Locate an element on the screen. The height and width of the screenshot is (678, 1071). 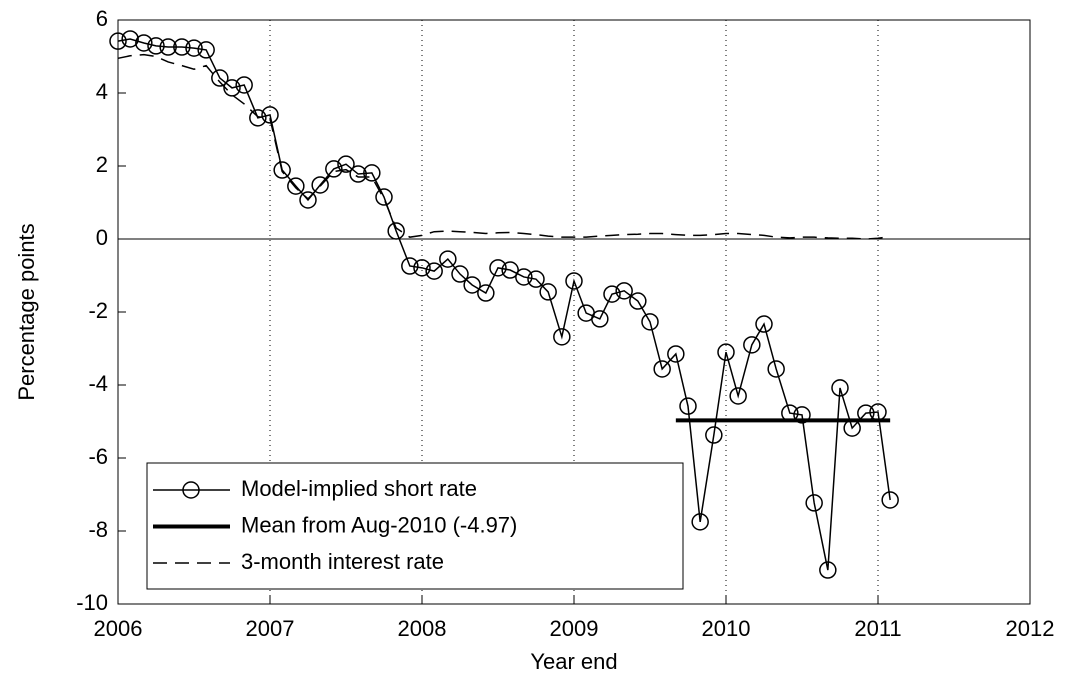
x-tick-label: 2007 is located at coordinates (270, 628).